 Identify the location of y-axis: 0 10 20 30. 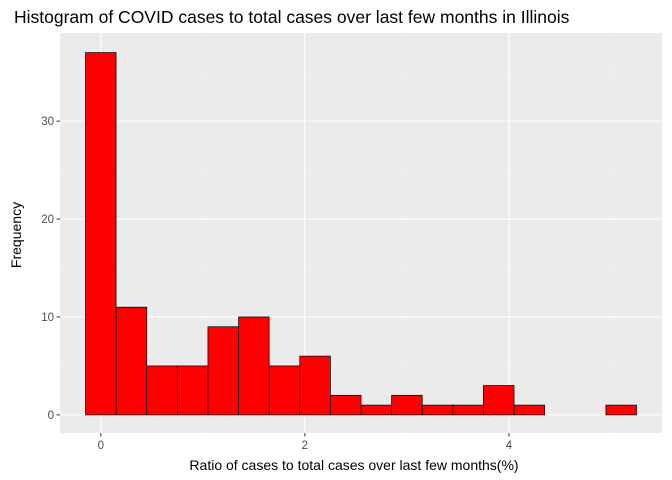
(50, 269).